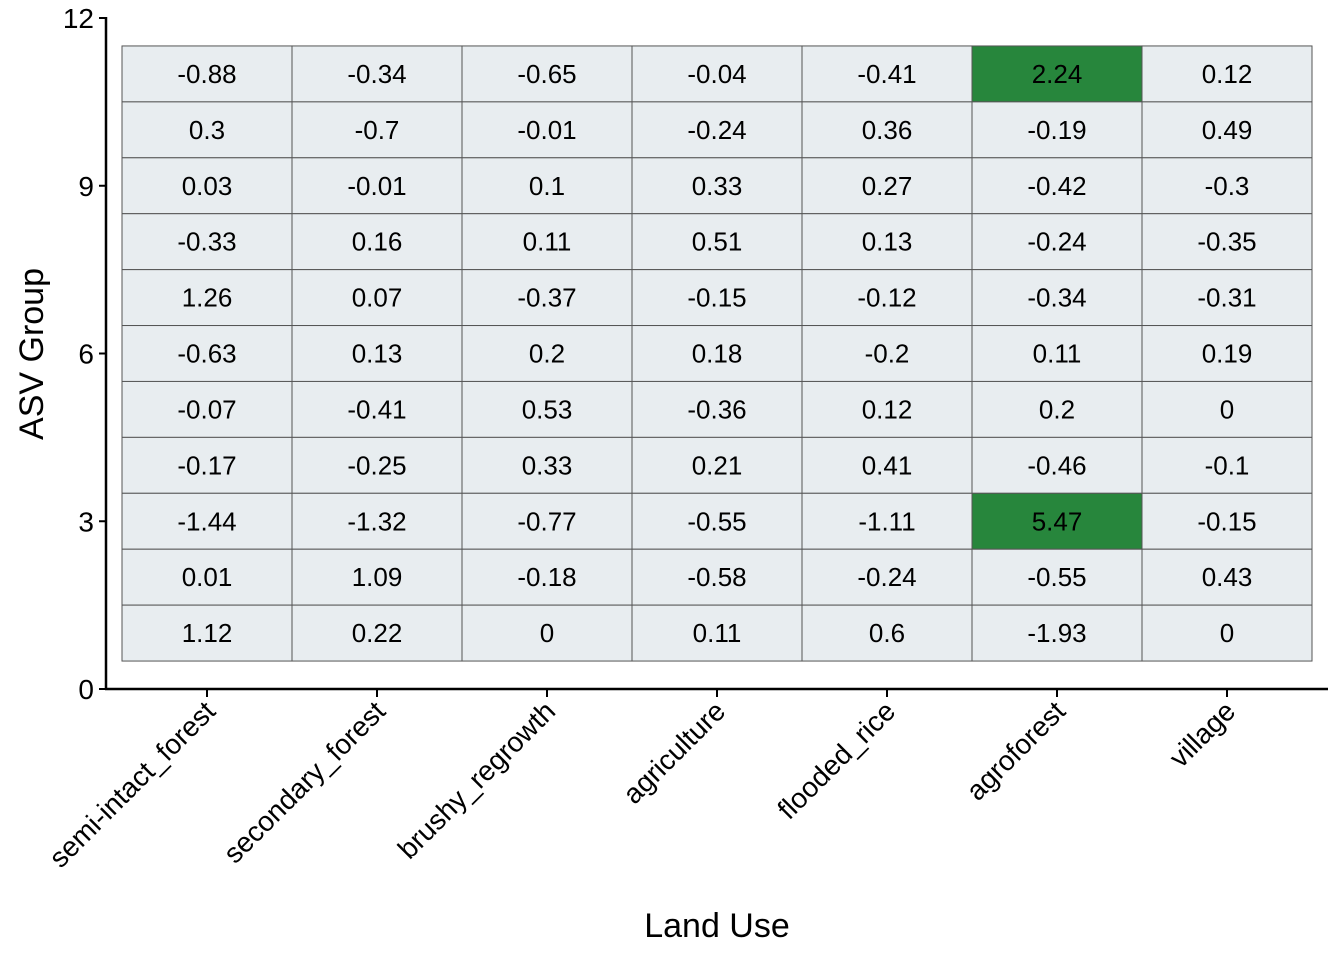 Image resolution: width=1344 pixels, height=960 pixels. Describe the element at coordinates (304, 782) in the screenshot. I see `x-tick-label: secondary_forest` at that location.